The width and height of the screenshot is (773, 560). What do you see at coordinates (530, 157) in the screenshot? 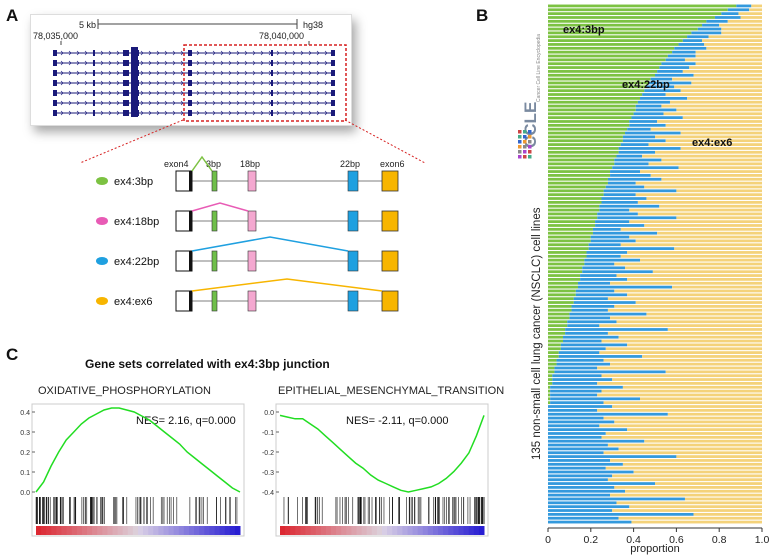
I see `logo-grid-cell` at bounding box center [530, 157].